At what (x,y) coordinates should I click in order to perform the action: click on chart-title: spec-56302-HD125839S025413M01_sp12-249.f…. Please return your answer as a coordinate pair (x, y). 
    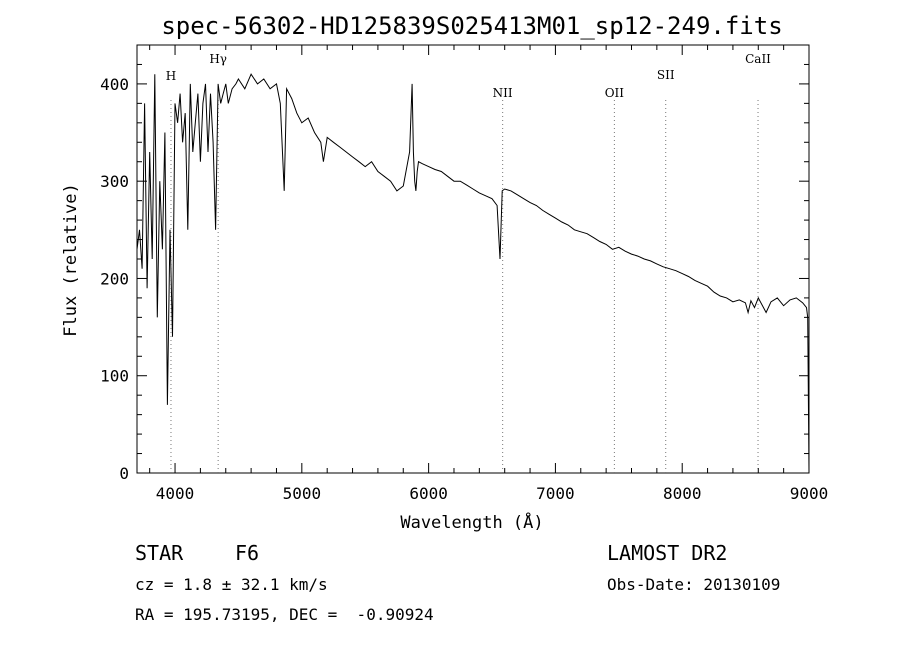
    Looking at the image, I should click on (471, 26).